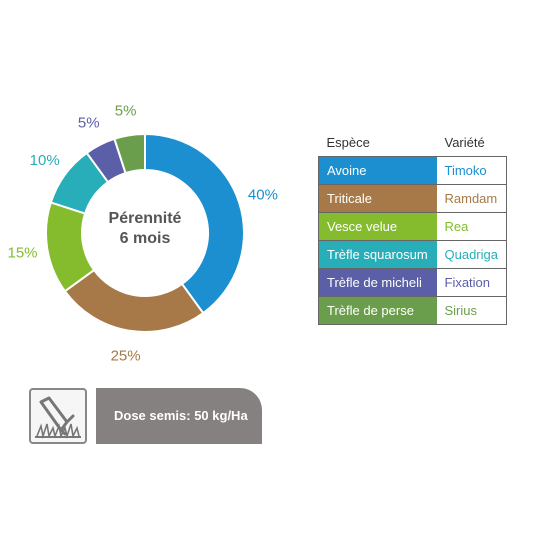 This screenshot has width=544, height=544. Describe the element at coordinates (377, 170) in the screenshot. I see `legend-species-cell: Avoine` at that location.